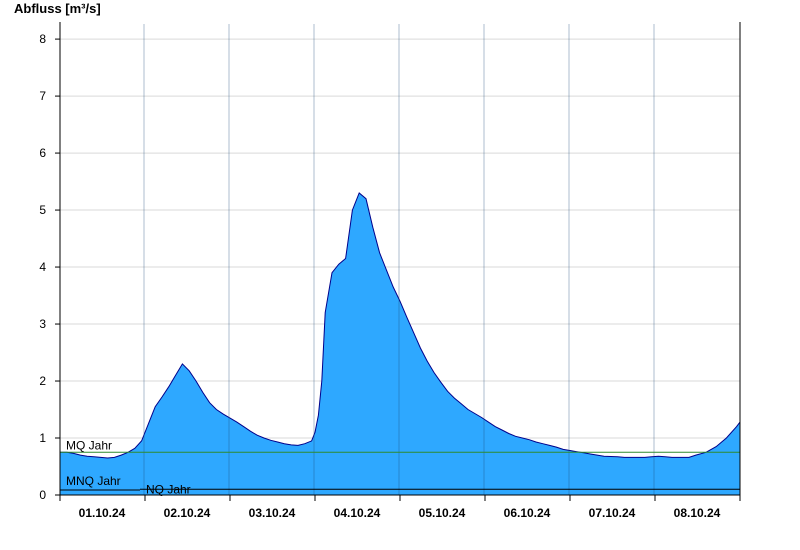  What do you see at coordinates (42, 96) in the screenshot?
I see `y-tick-label: 7` at bounding box center [42, 96].